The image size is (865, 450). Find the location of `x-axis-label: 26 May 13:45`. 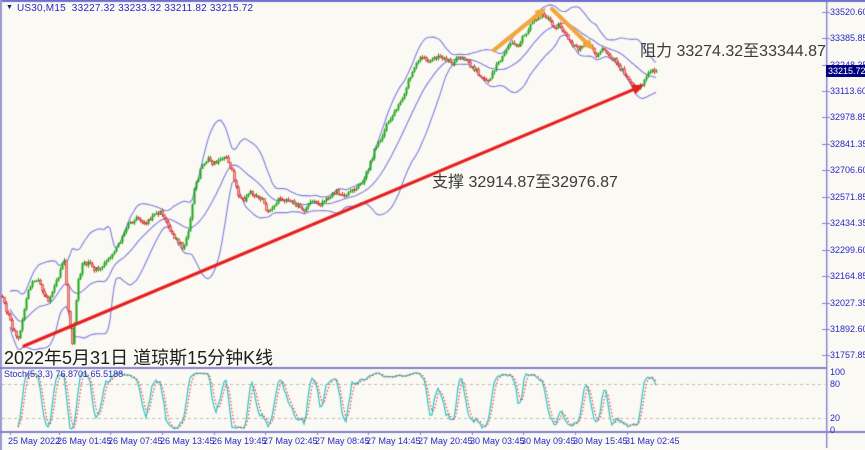

x-axis-label: 26 May 13:45 is located at coordinates (187, 441).